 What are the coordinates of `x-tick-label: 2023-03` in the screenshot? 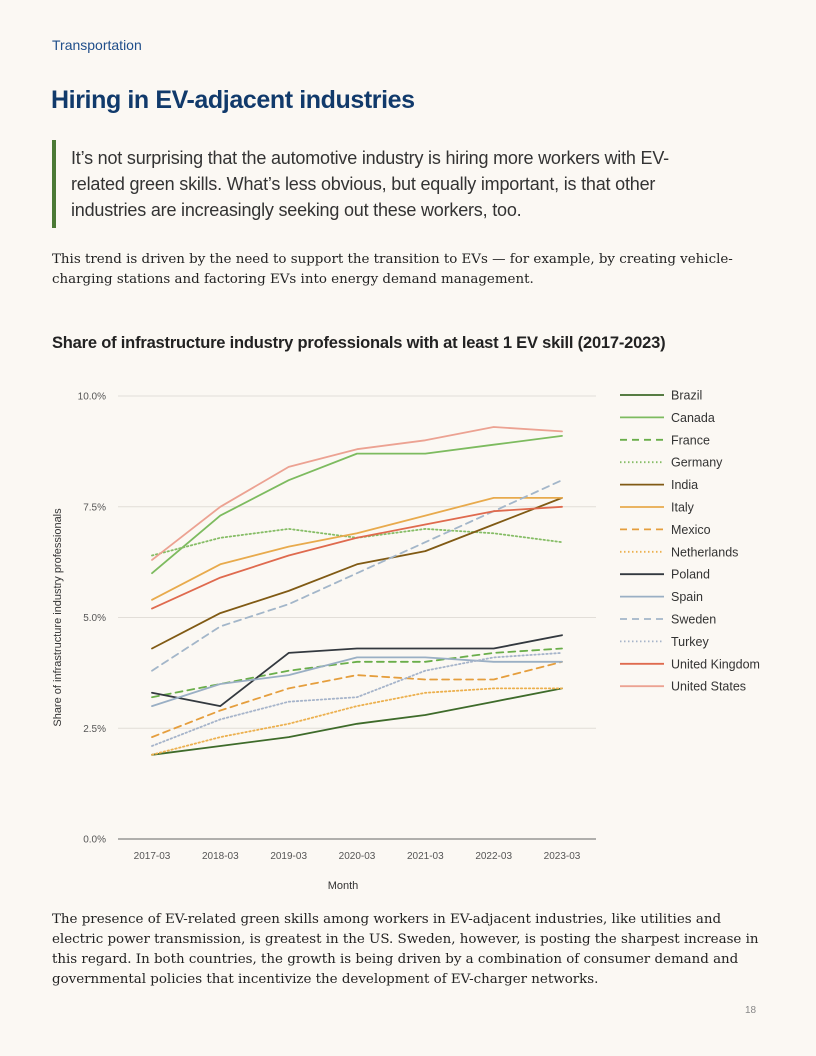 It's located at (562, 856).